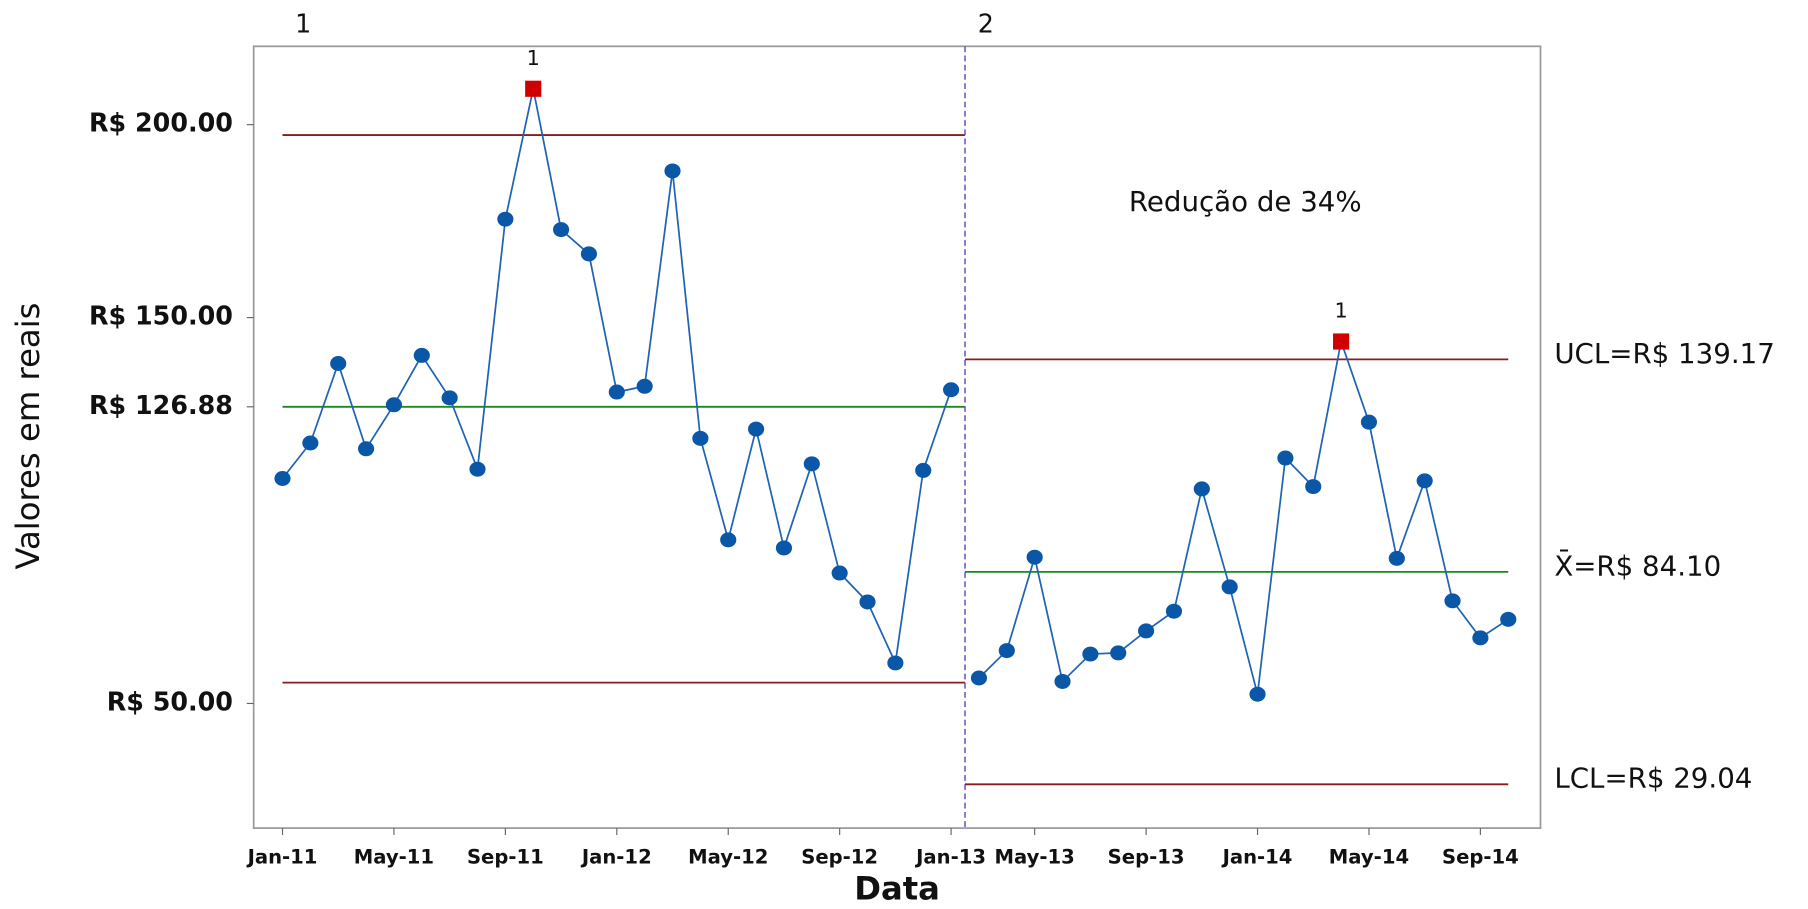 The image size is (1808, 909). What do you see at coordinates (1637, 565) in the screenshot?
I see `limit-label: X̄=R$ 84.10` at bounding box center [1637, 565].